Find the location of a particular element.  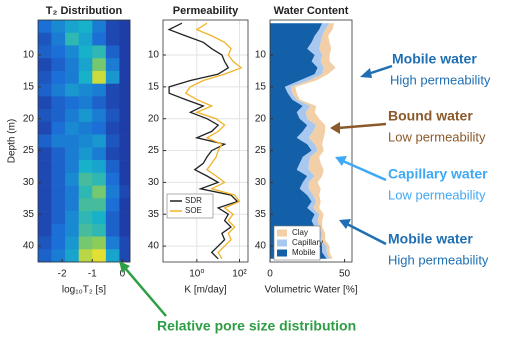

panel-title: Permeability is located at coordinates (206, 11).